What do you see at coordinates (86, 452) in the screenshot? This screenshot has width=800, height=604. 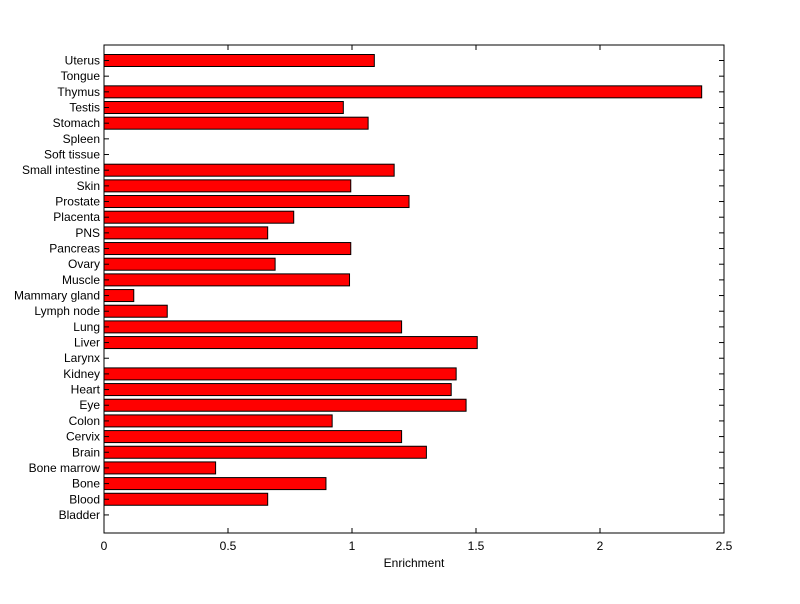 I see `category-label: Brain` at bounding box center [86, 452].